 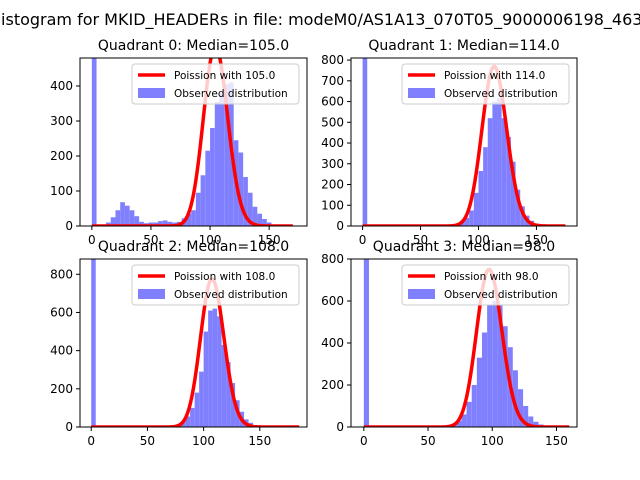 I want to click on plot-area, so click(x=464, y=142).